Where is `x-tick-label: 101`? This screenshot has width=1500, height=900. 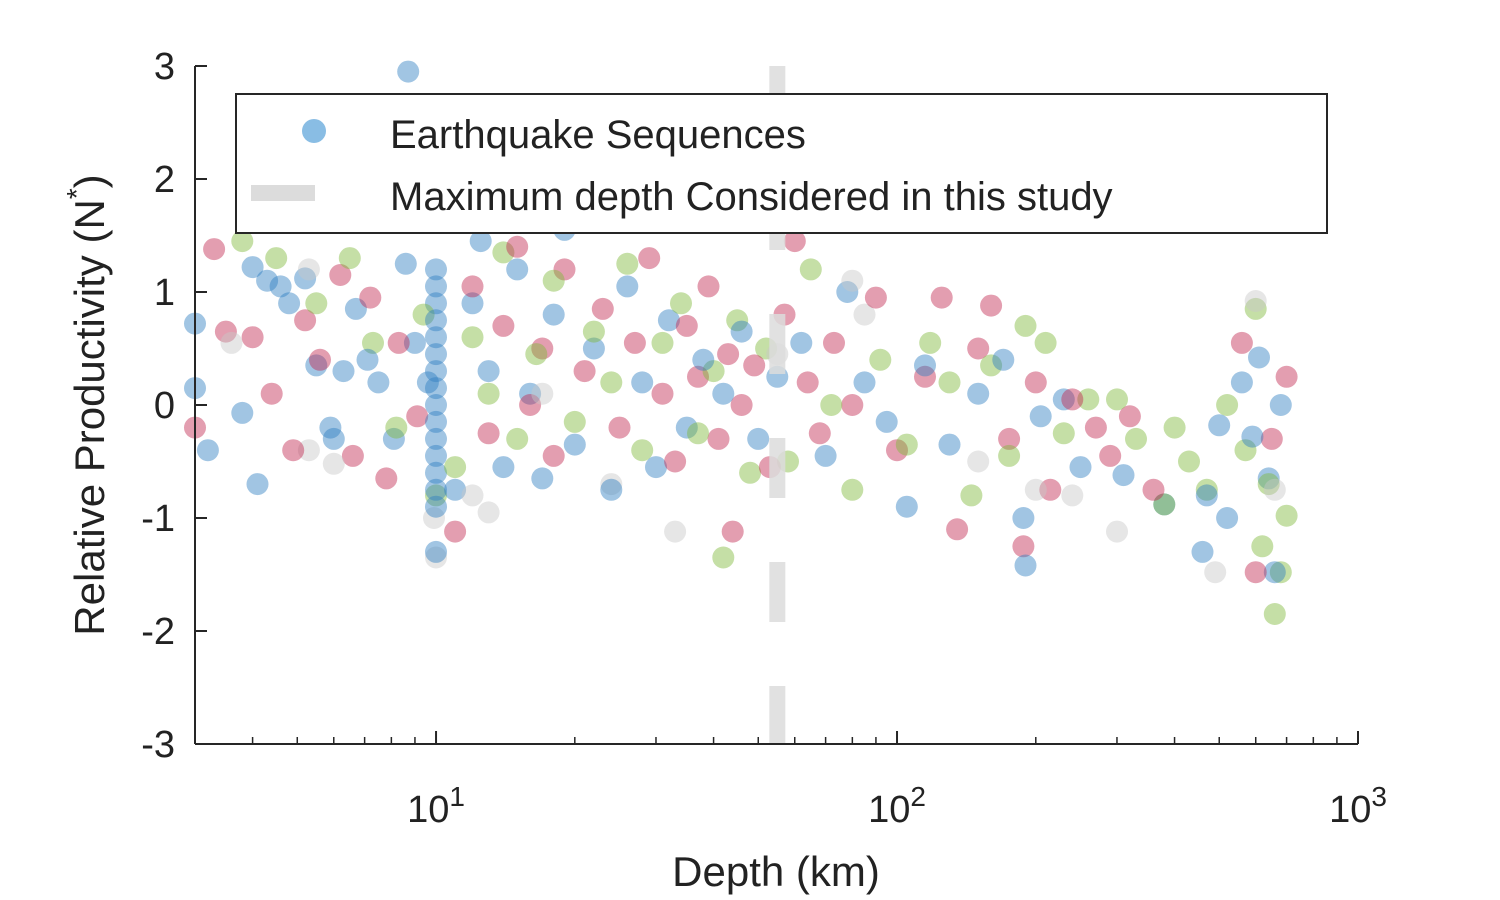
x-tick-label: 101 is located at coordinates (436, 806).